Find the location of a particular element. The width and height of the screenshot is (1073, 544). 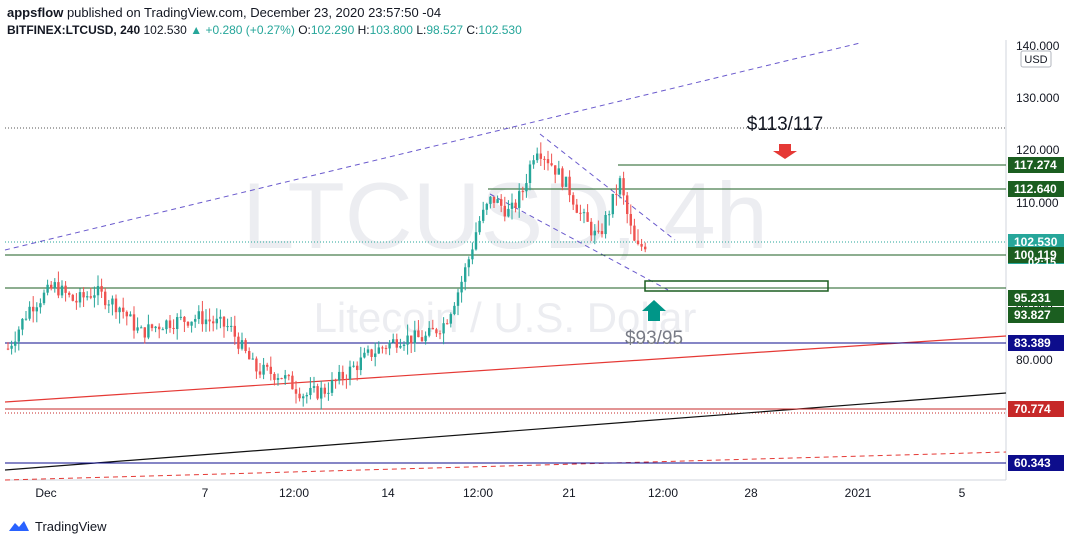

low-value: 98.527 is located at coordinates (445, 30).